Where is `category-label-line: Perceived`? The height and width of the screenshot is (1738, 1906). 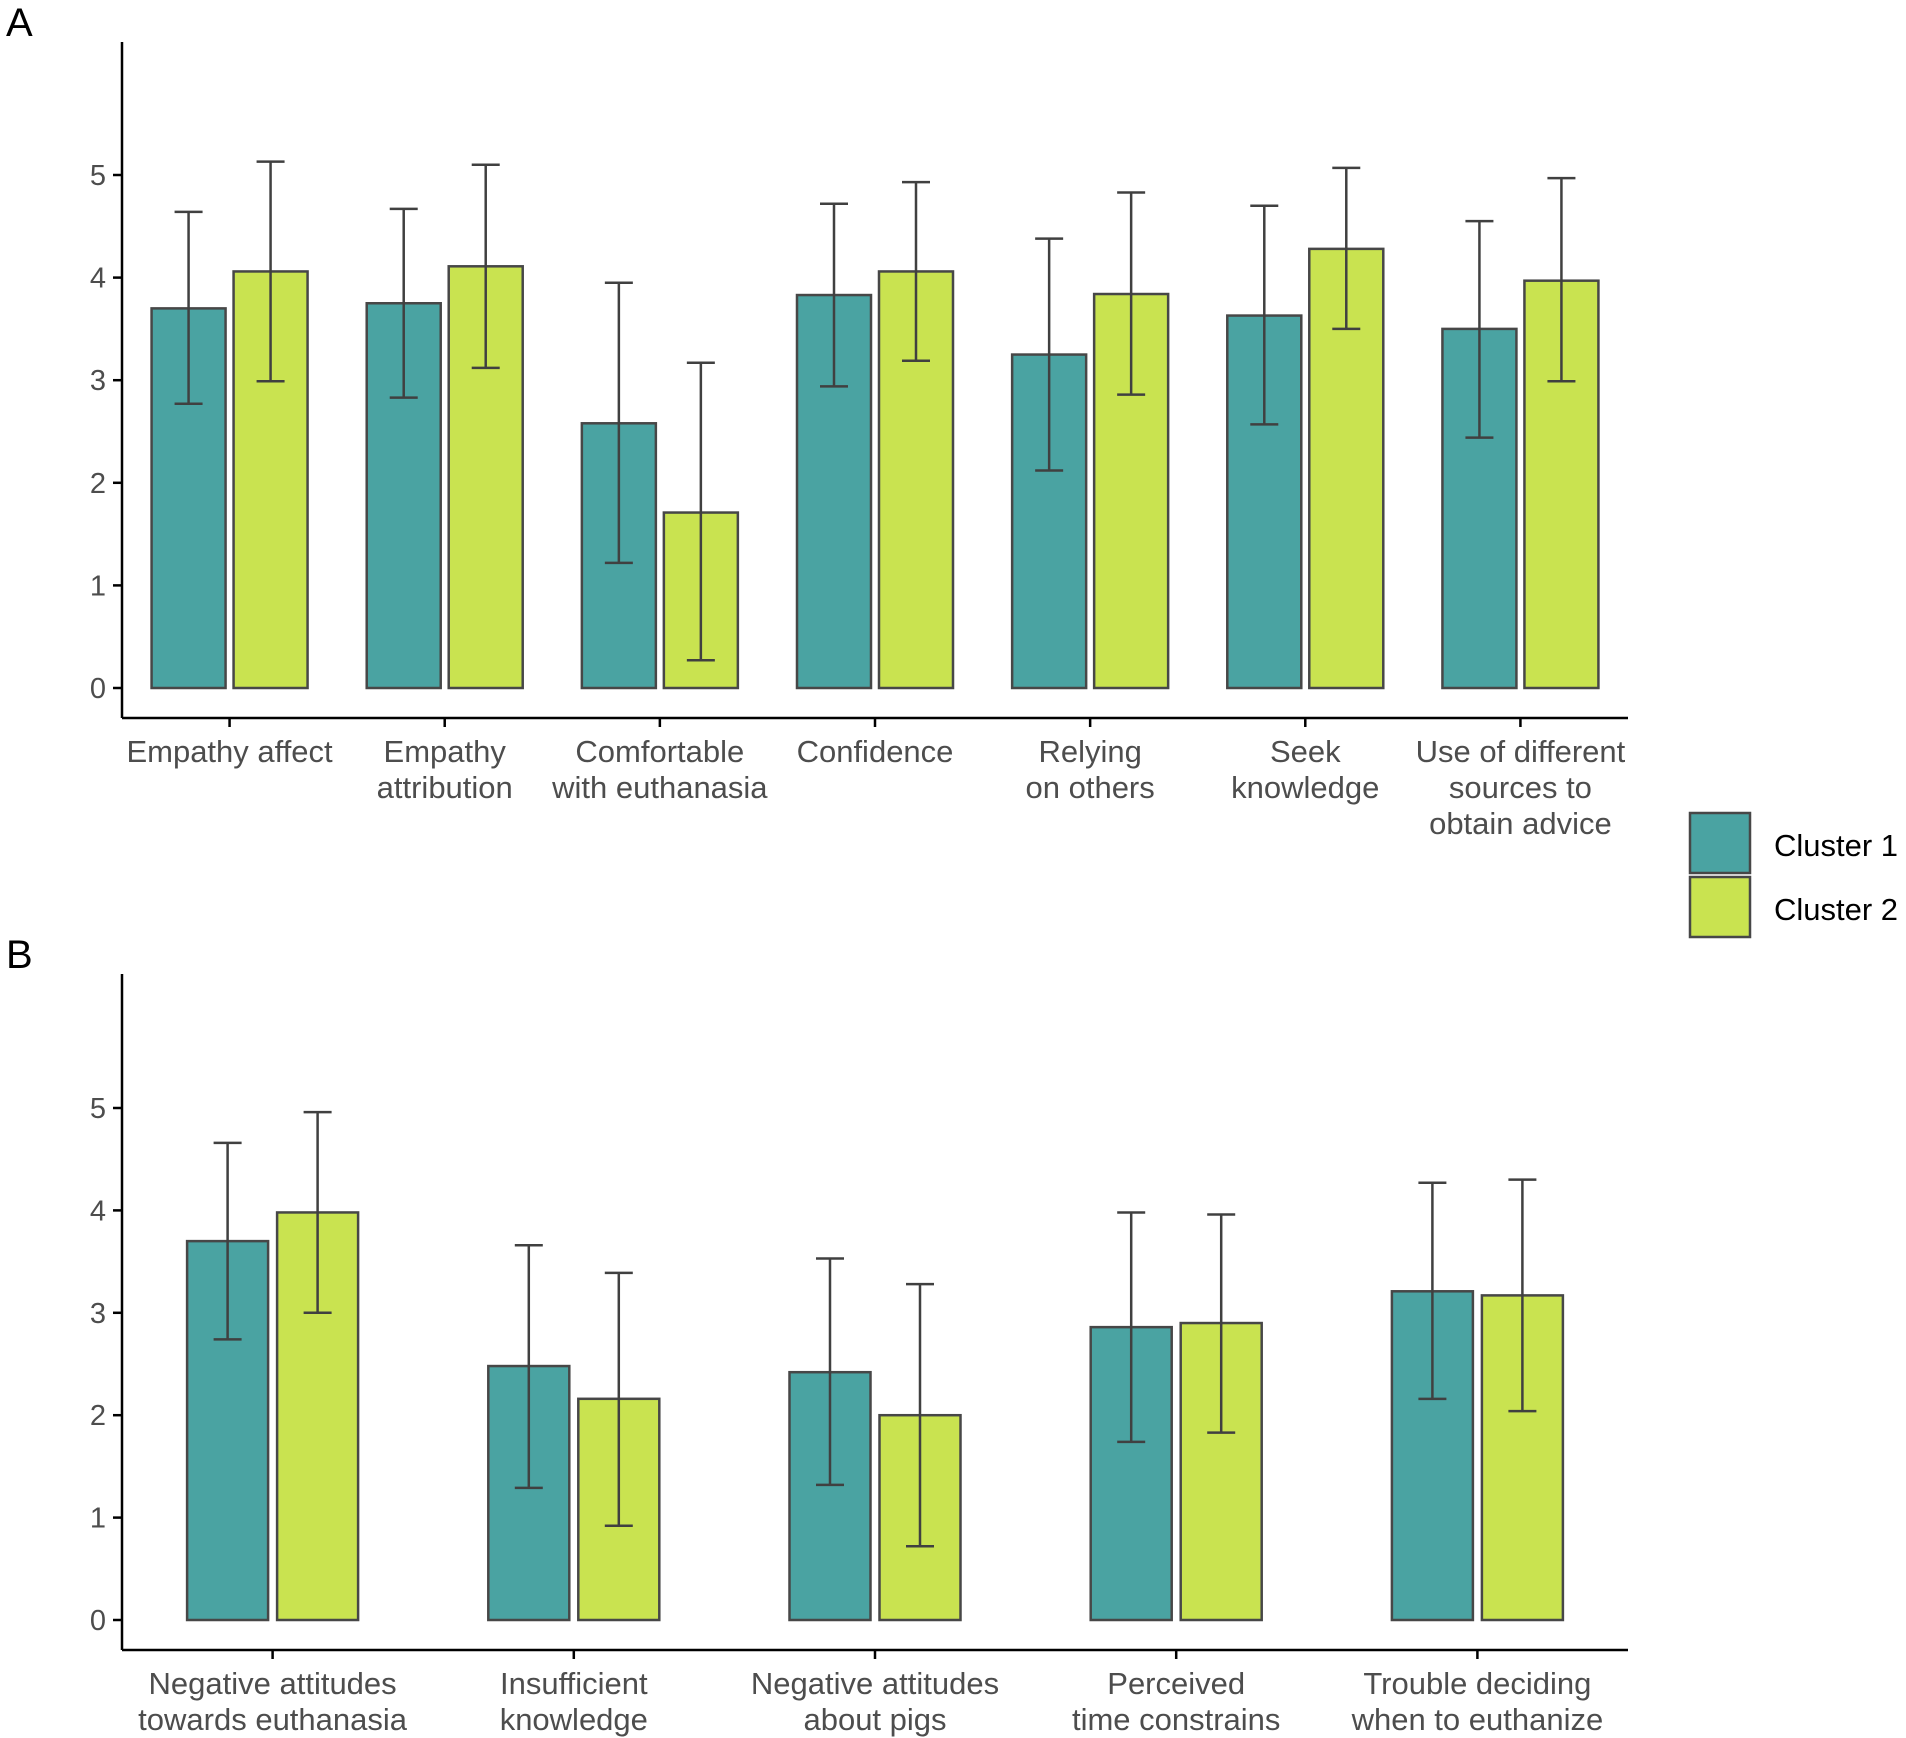 category-label-line: Perceived is located at coordinates (1176, 1683).